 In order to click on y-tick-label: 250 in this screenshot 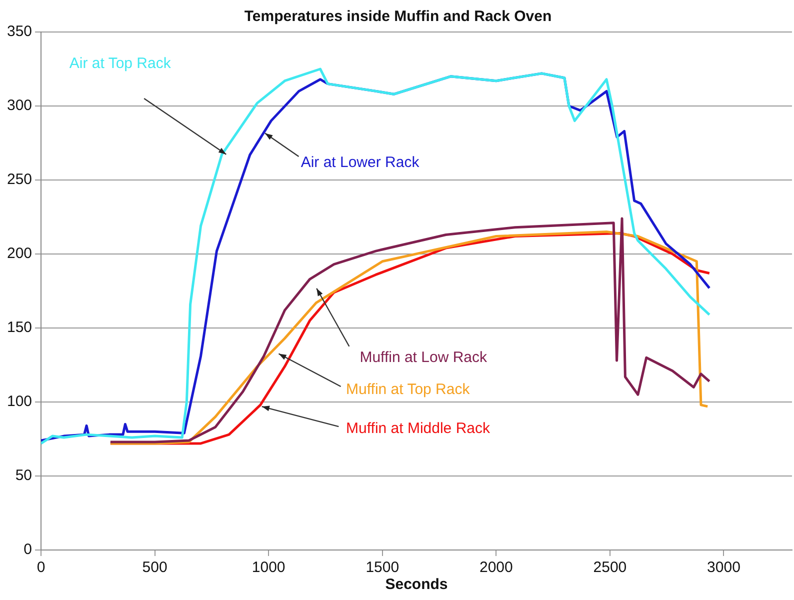, I will do `click(19, 179)`.